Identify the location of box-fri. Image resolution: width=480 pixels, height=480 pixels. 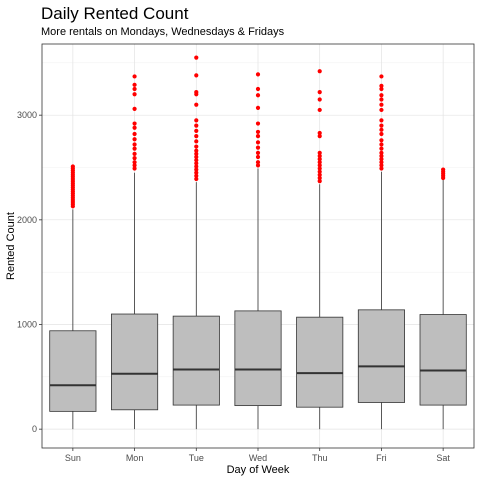
(381, 252).